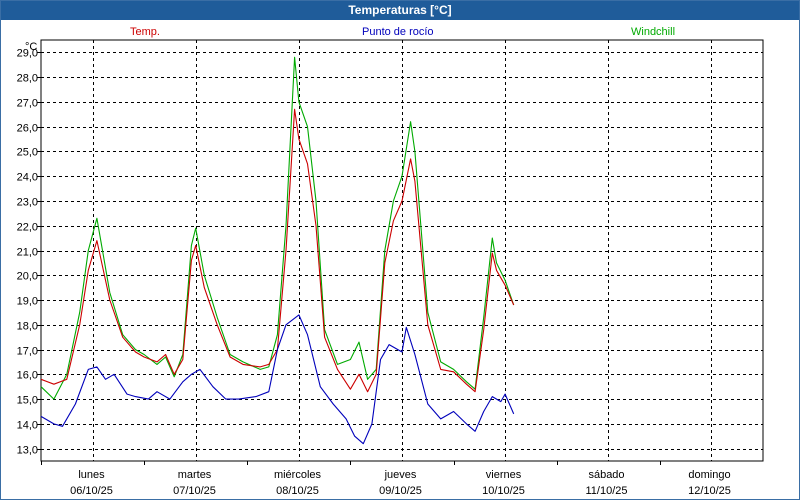 The width and height of the screenshot is (800, 500). I want to click on y-tick-label: 20,0, so click(27, 277).